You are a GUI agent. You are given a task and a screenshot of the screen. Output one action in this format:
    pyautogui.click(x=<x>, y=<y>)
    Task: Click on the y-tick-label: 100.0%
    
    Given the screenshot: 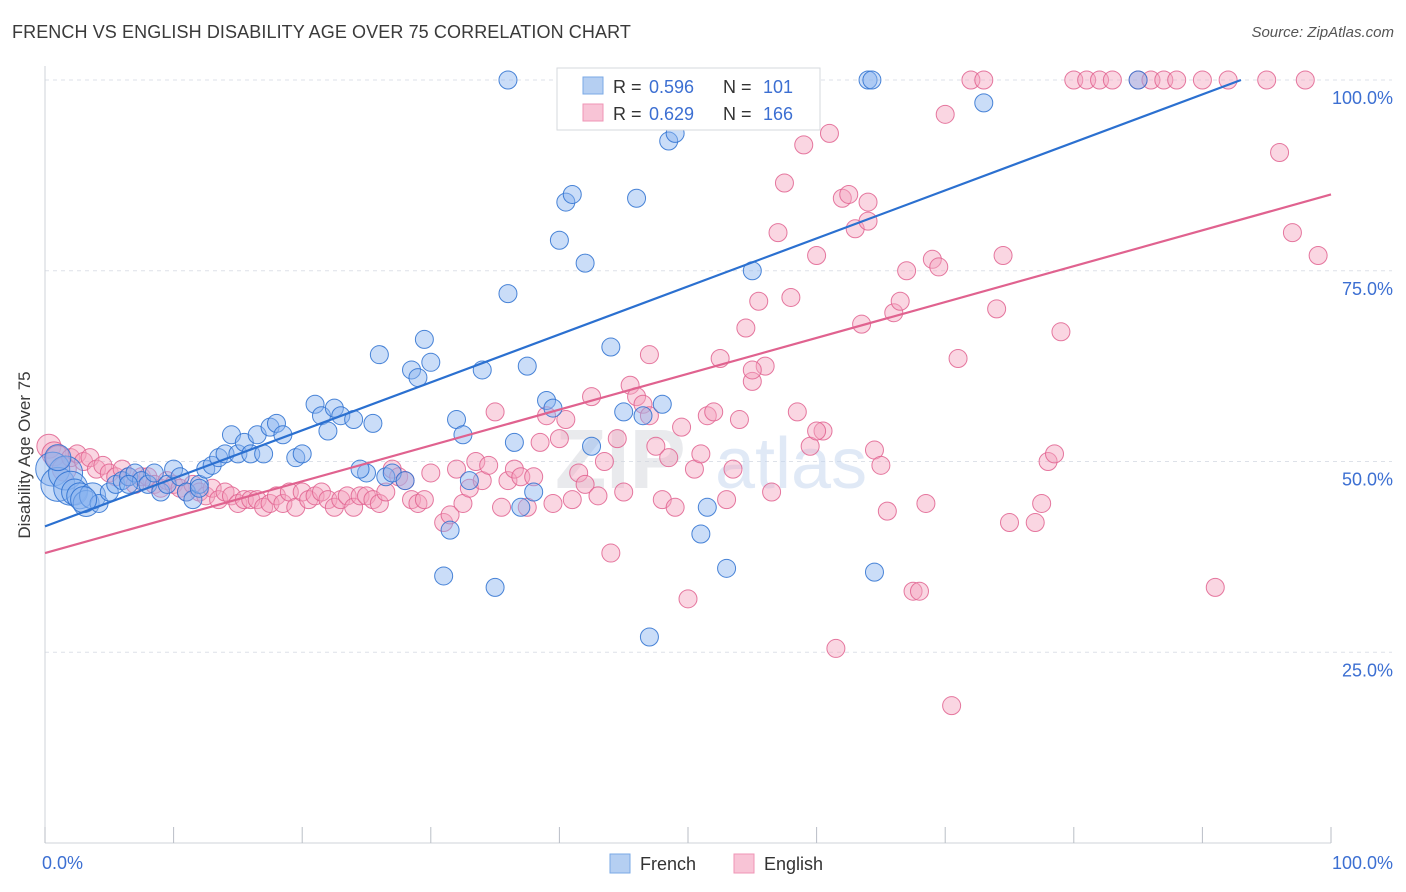 What is the action you would take?
    pyautogui.click(x=1362, y=98)
    